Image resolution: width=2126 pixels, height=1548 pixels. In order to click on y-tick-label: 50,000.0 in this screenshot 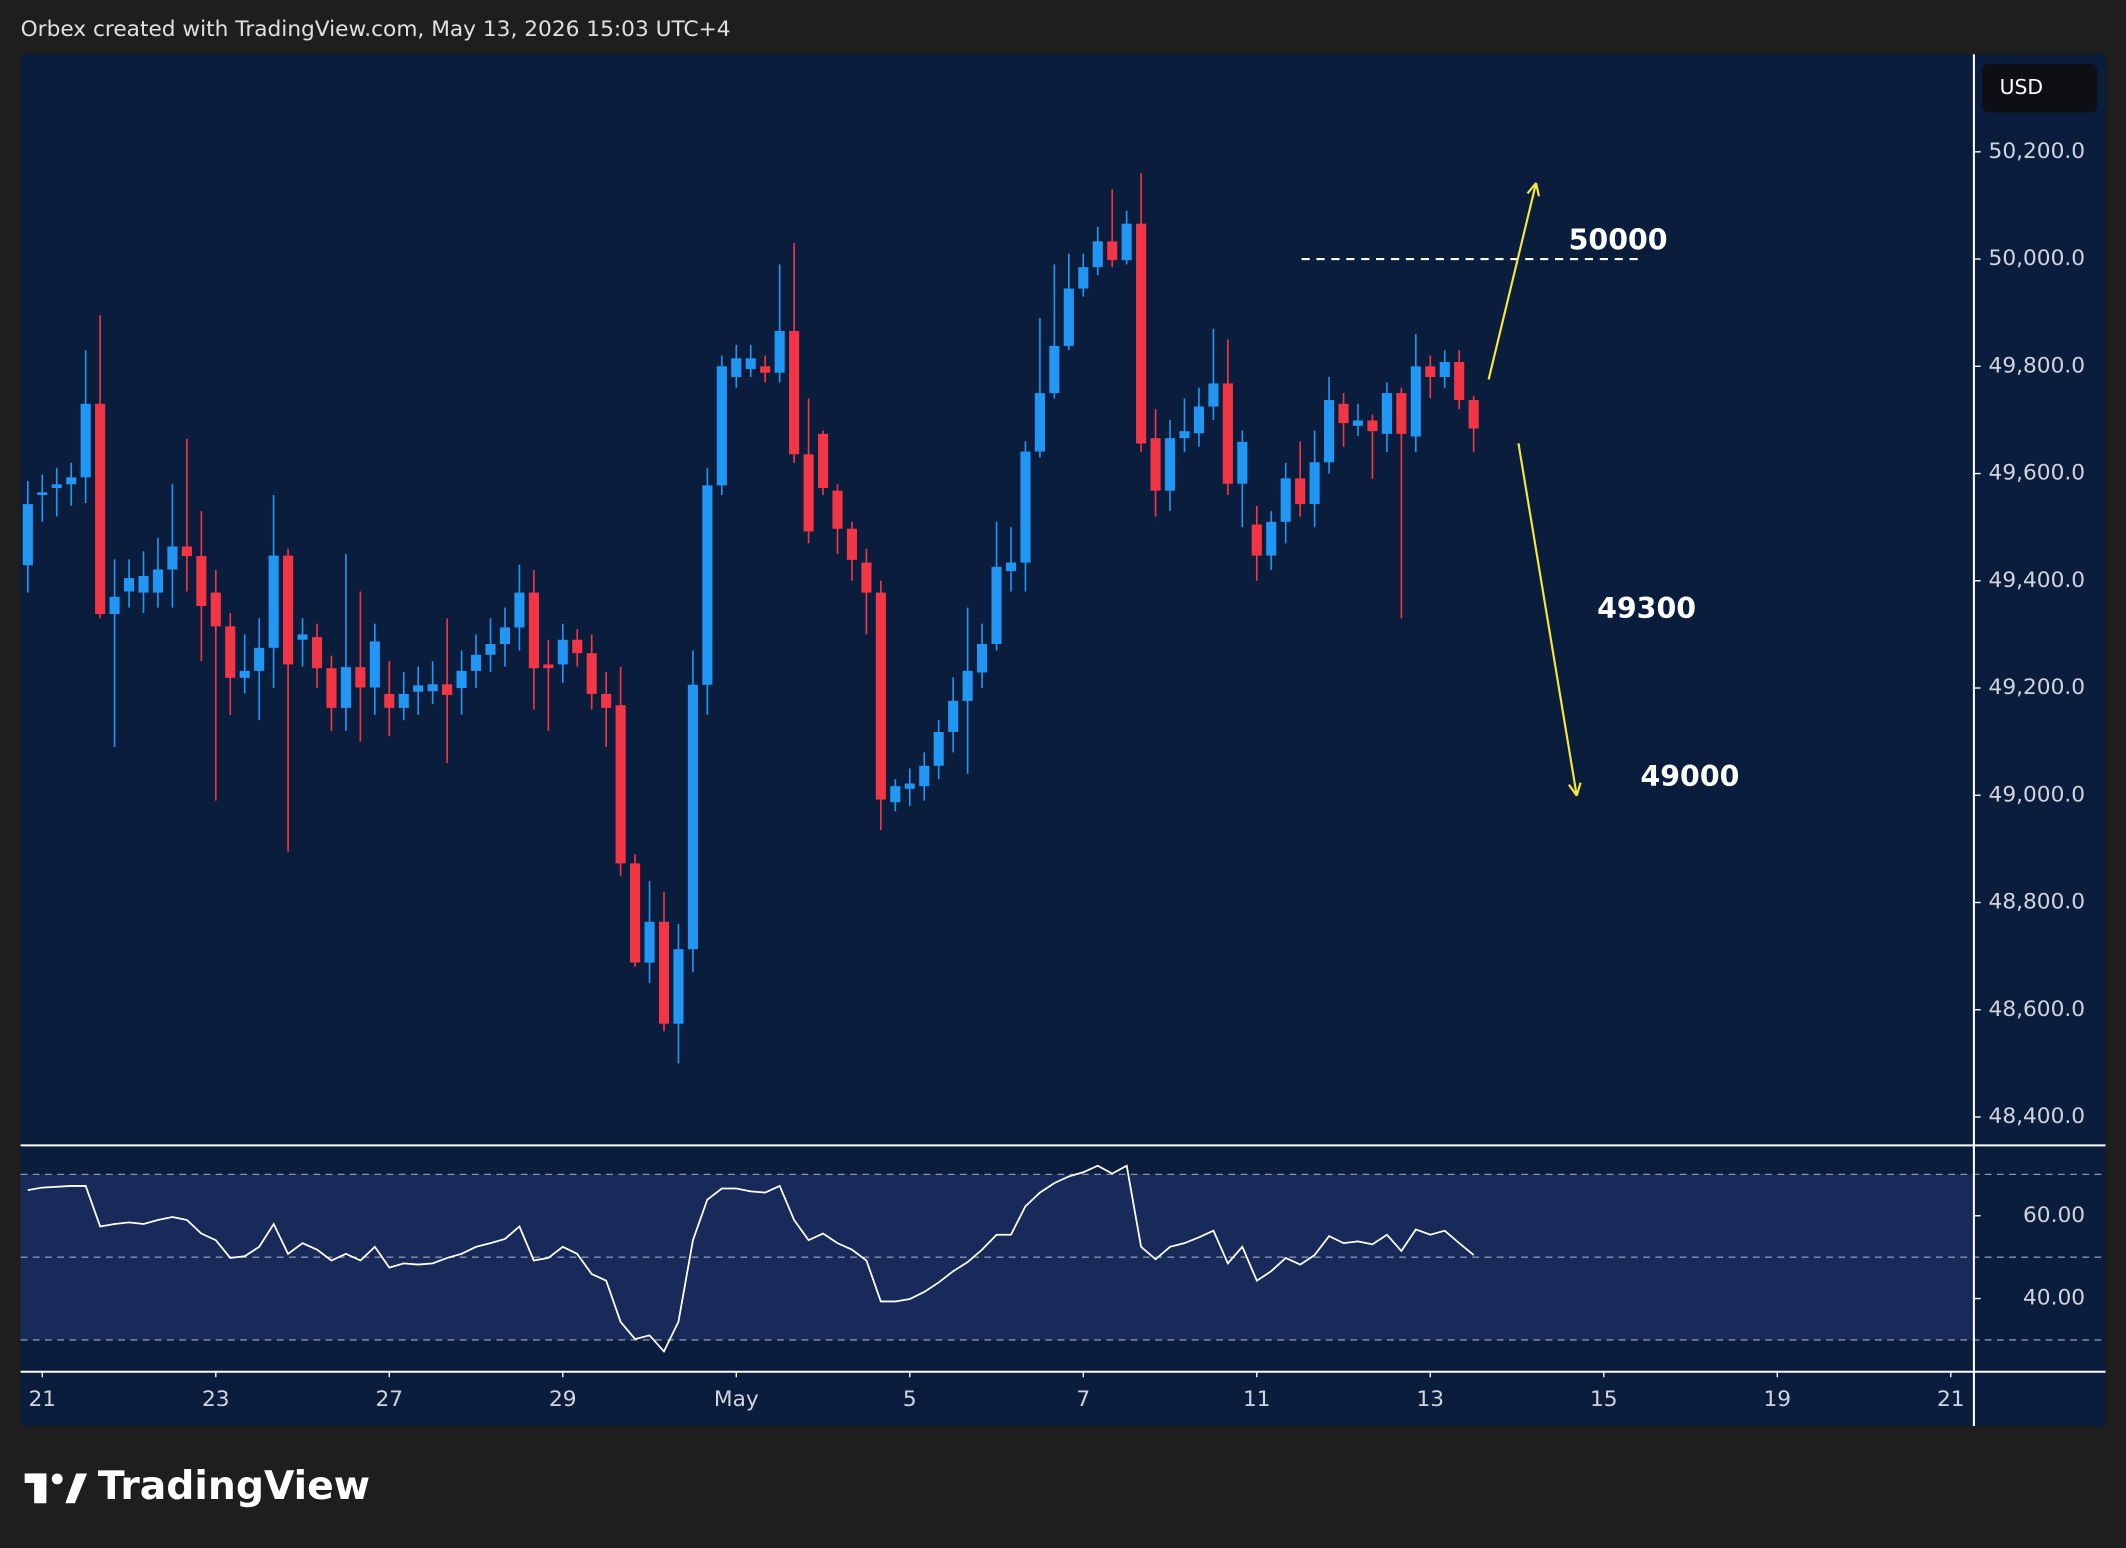, I will do `click(2037, 258)`.